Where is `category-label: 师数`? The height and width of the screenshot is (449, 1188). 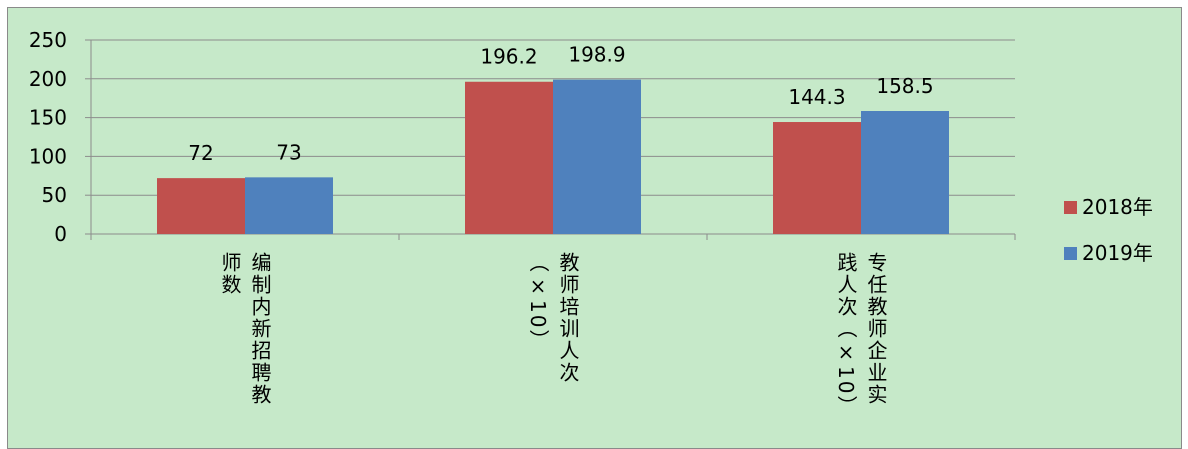
category-label: 师数 is located at coordinates (230, 274).